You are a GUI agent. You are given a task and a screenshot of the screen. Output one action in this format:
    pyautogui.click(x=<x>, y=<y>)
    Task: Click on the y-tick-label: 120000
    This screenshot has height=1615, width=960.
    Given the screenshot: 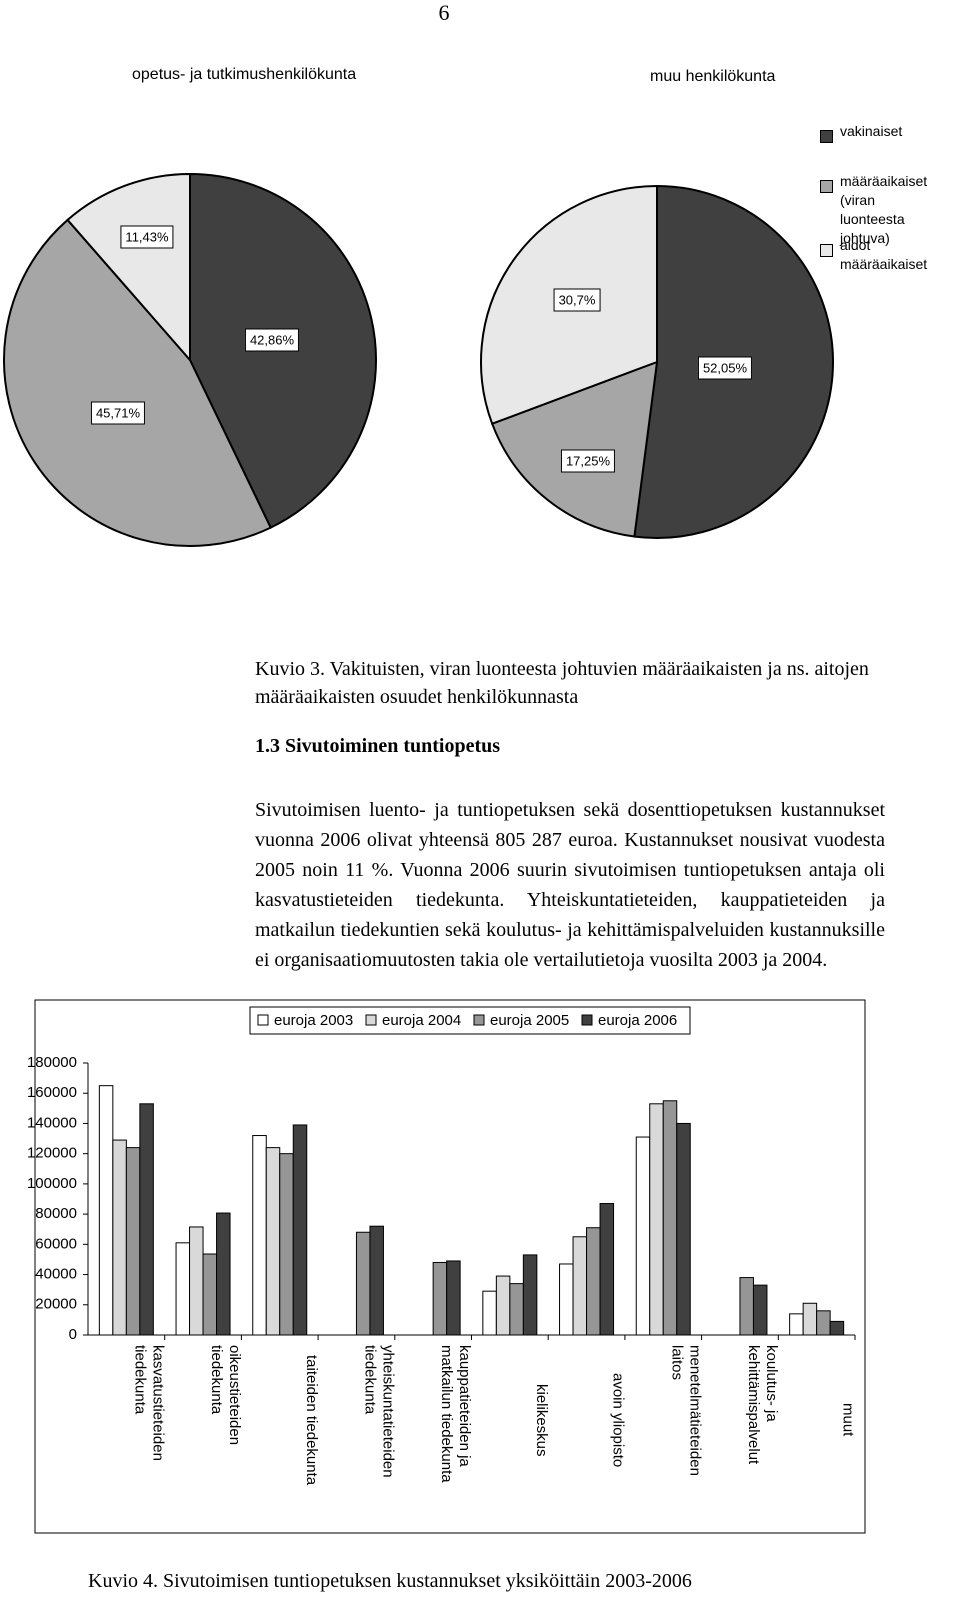 What is the action you would take?
    pyautogui.click(x=52, y=1153)
    